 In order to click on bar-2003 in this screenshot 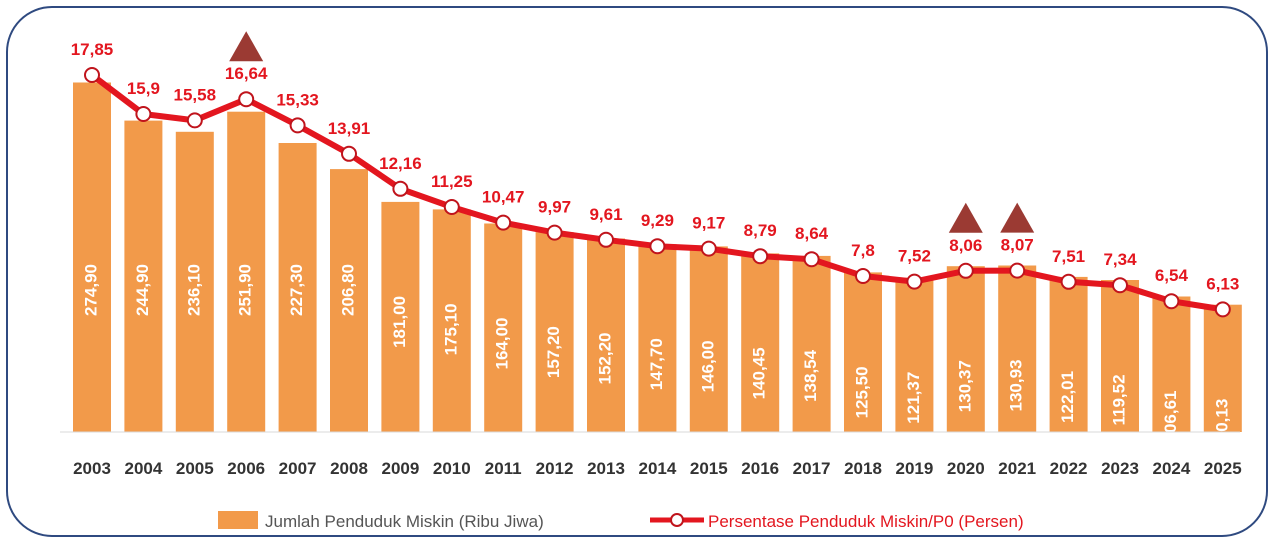, I will do `click(92, 257)`.